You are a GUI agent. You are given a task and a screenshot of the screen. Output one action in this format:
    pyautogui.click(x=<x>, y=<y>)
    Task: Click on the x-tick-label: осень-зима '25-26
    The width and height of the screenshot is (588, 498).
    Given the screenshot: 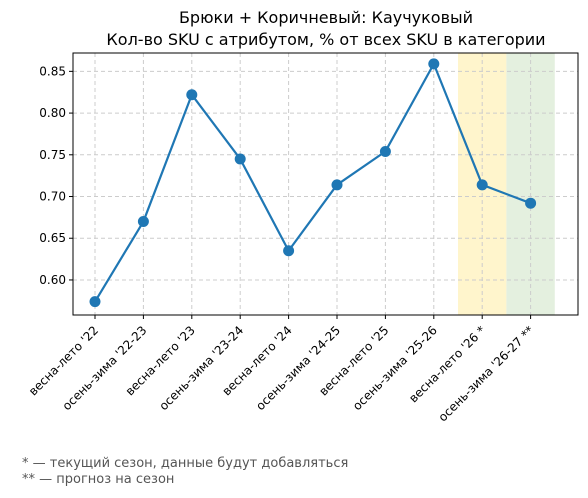 What is the action you would take?
    pyautogui.click(x=395, y=368)
    